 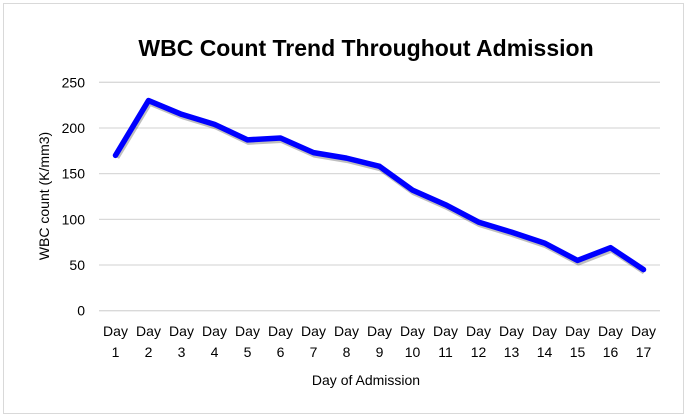 I want to click on x-tick-label: Day 4, so click(x=214, y=341).